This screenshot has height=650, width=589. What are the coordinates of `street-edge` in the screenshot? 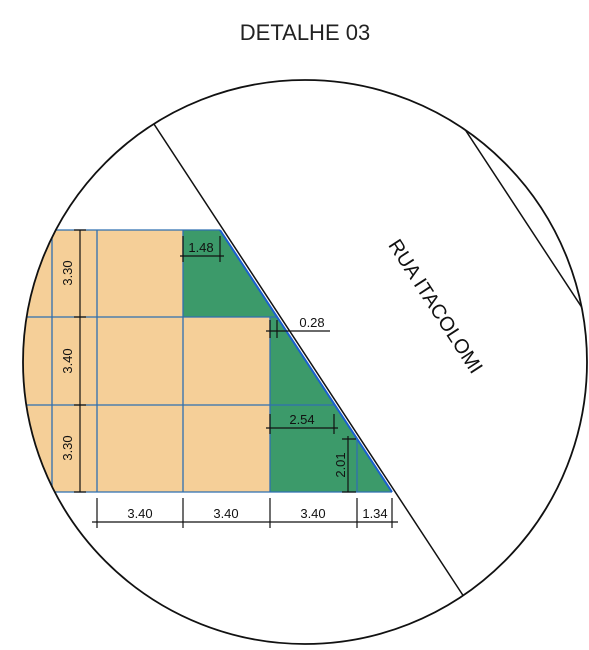 It's located at (516, 218).